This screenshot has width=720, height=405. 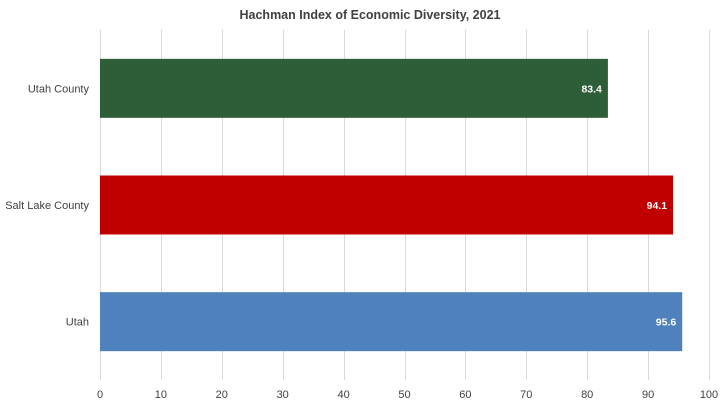 What do you see at coordinates (343, 395) in the screenshot?
I see `x-tick-label: 40` at bounding box center [343, 395].